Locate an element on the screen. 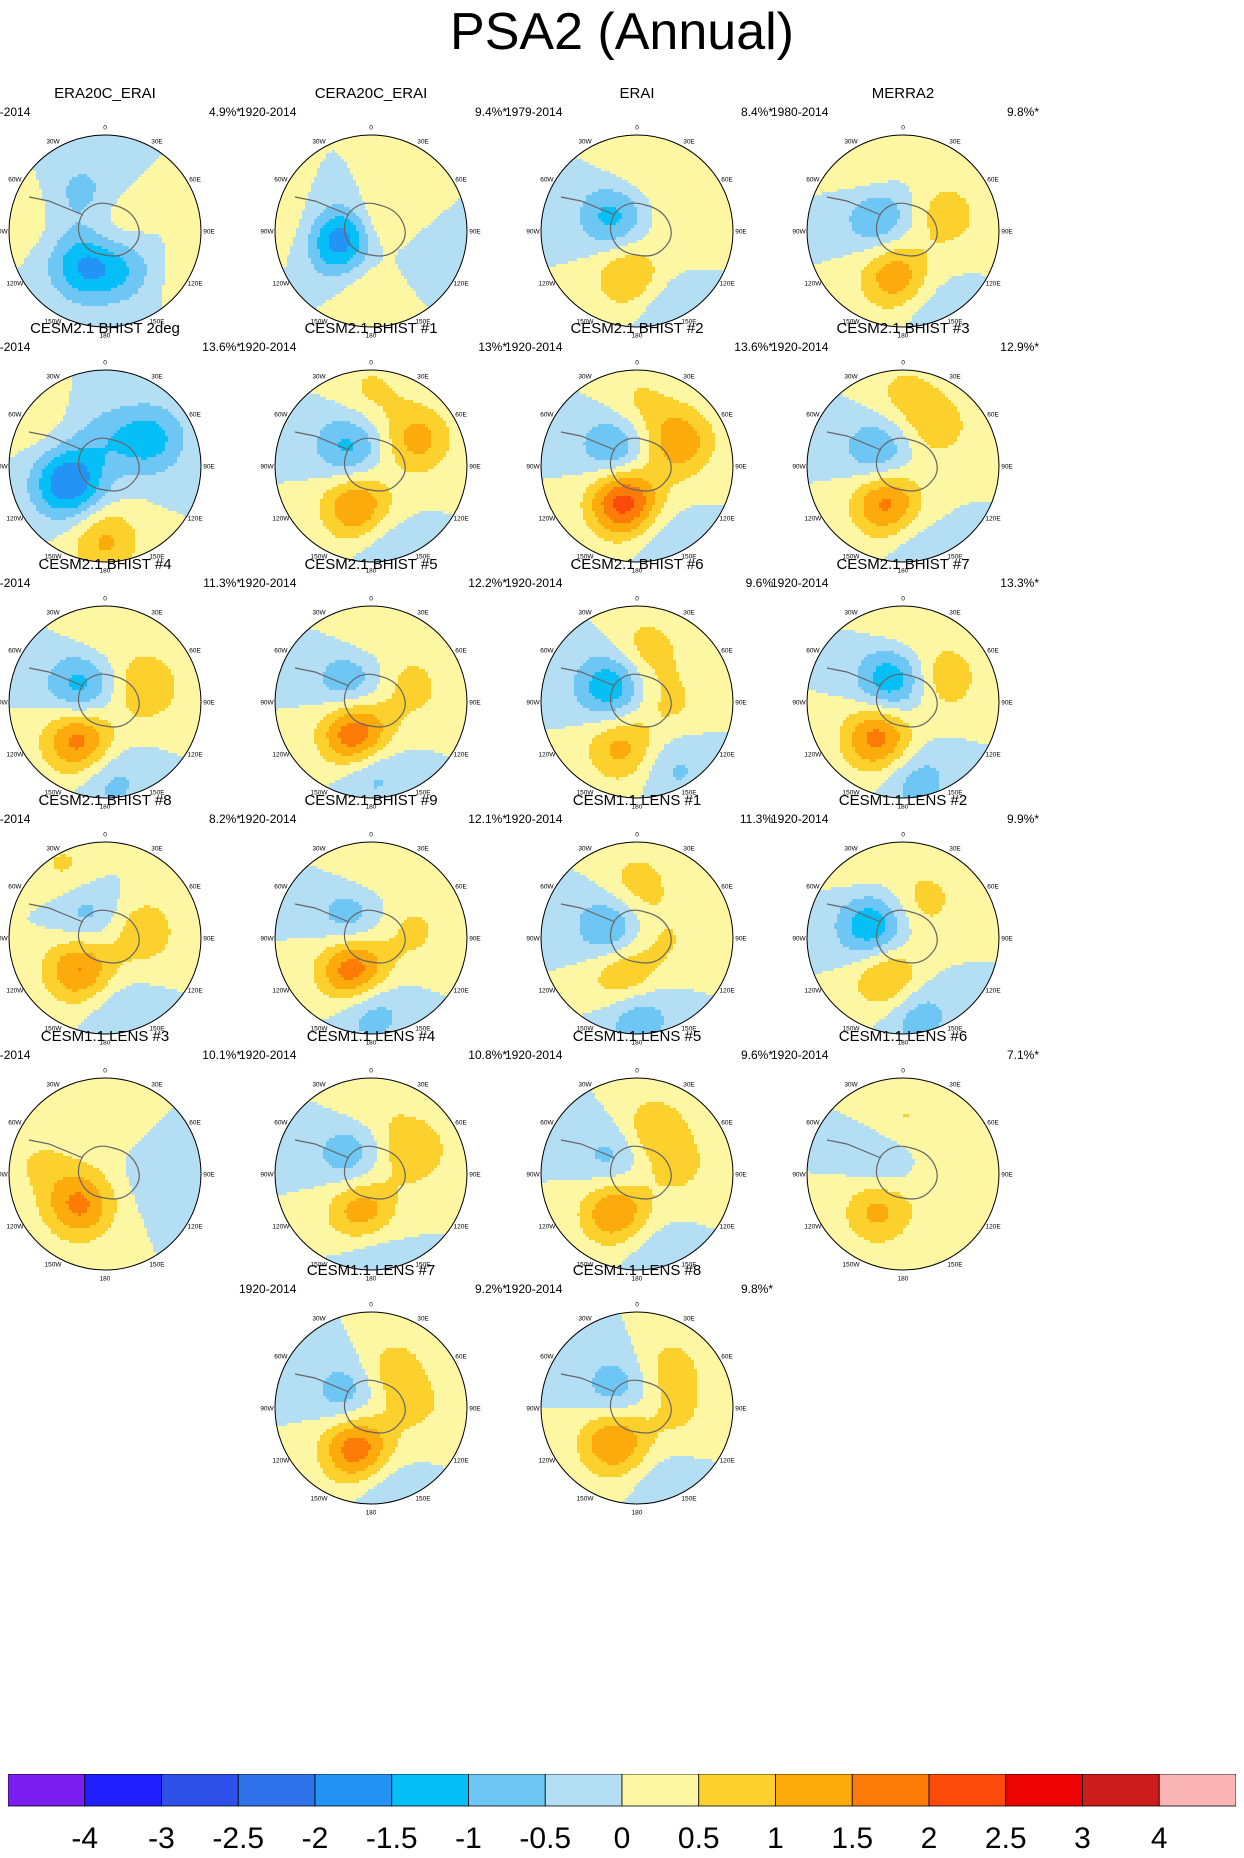  panel-title: CESM1.1 LENS #8 is located at coordinates (637, 1271).